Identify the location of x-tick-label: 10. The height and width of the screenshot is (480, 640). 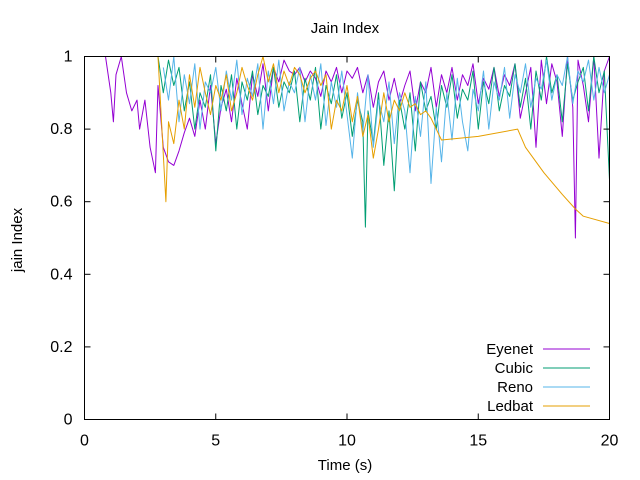
(347, 441).